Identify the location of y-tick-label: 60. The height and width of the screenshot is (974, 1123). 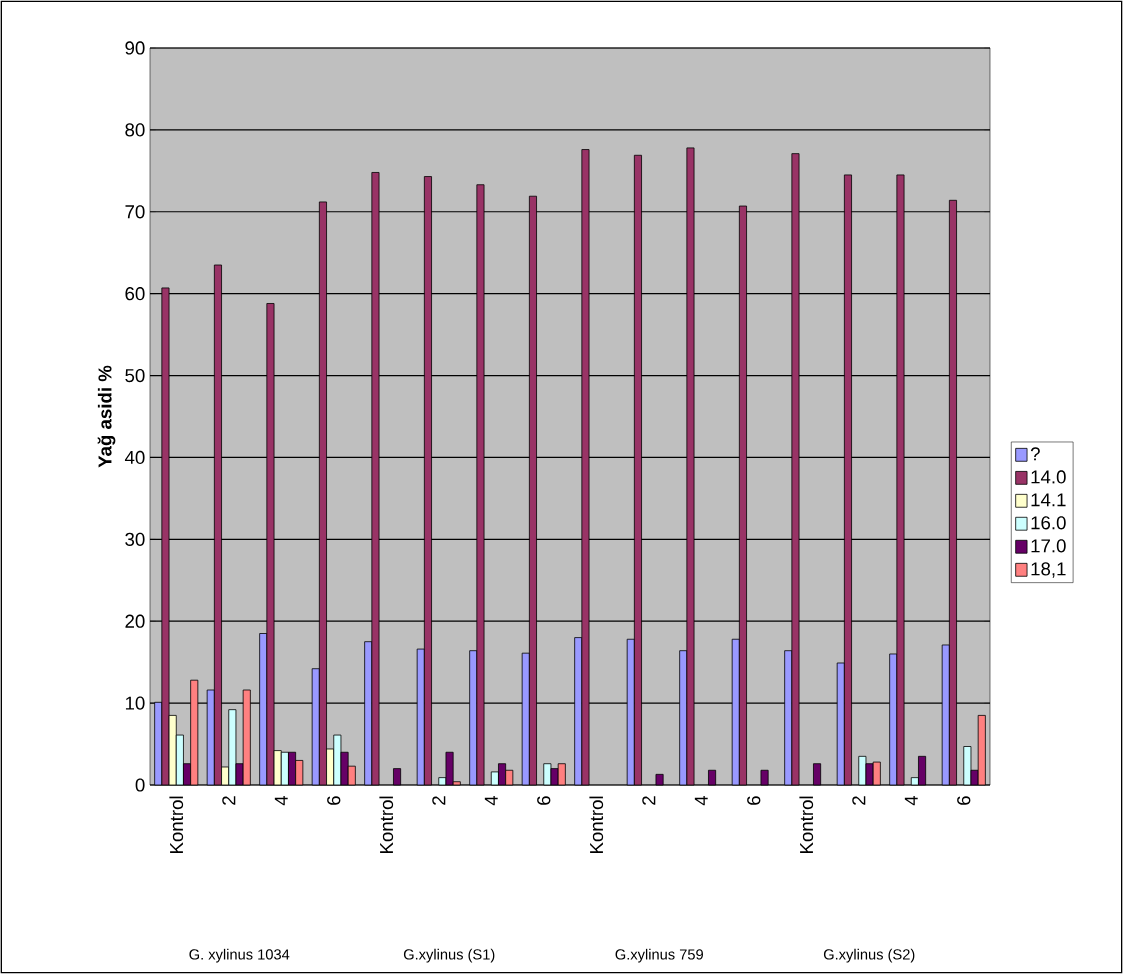
(135, 294).